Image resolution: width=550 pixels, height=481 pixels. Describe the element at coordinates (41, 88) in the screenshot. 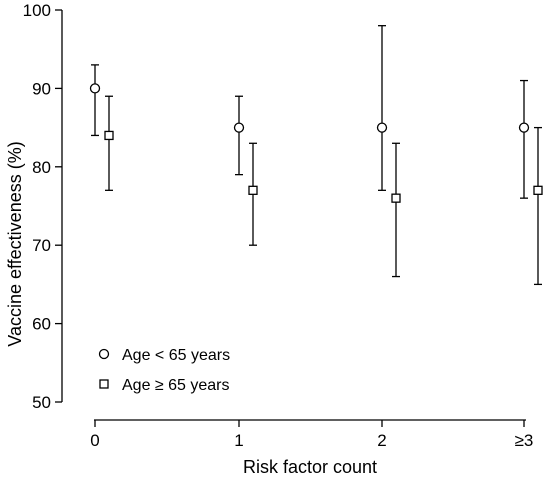

I see `y-tick-label: 90` at that location.